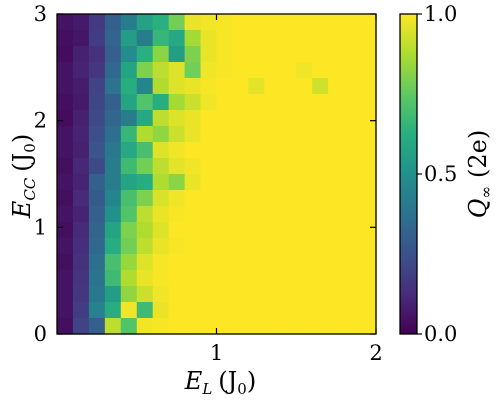  What do you see at coordinates (40, 334) in the screenshot?
I see `y-tick-label: 0` at bounding box center [40, 334].